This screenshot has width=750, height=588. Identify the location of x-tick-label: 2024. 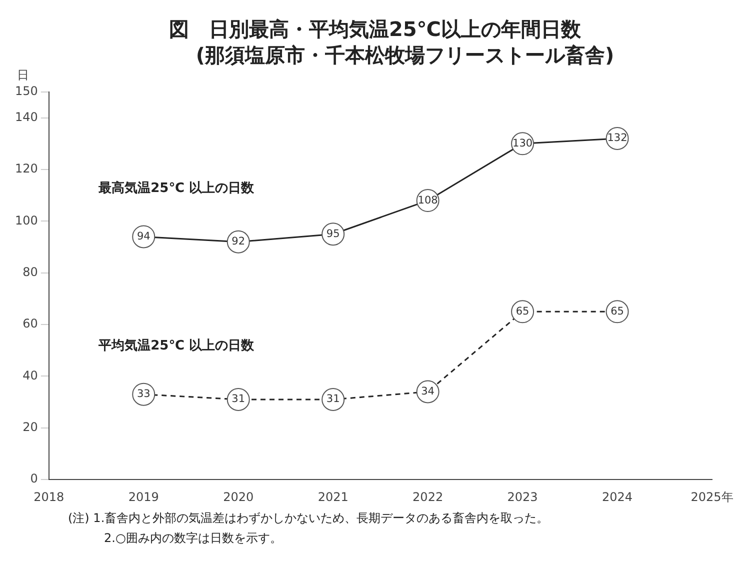
(617, 497).